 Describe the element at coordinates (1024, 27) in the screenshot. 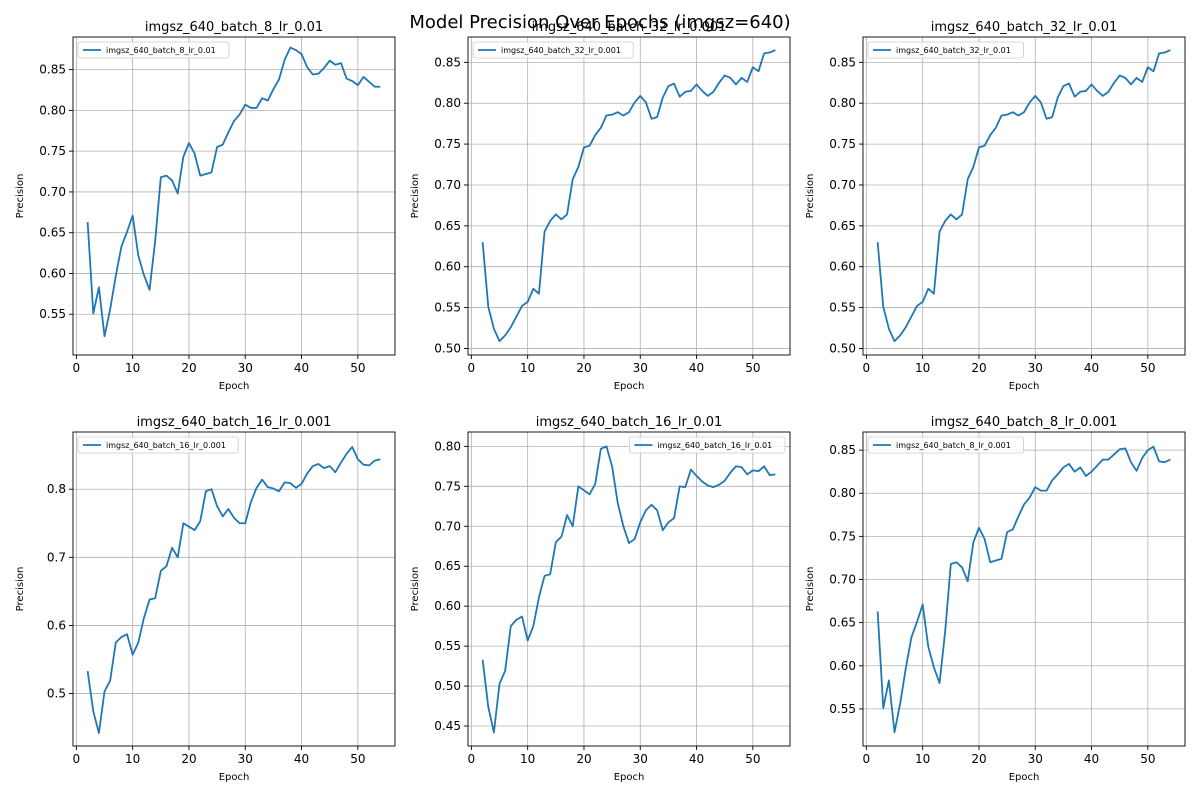

I see `subplot-title: imgsz_640_batch_32_lr_0.01` at that location.